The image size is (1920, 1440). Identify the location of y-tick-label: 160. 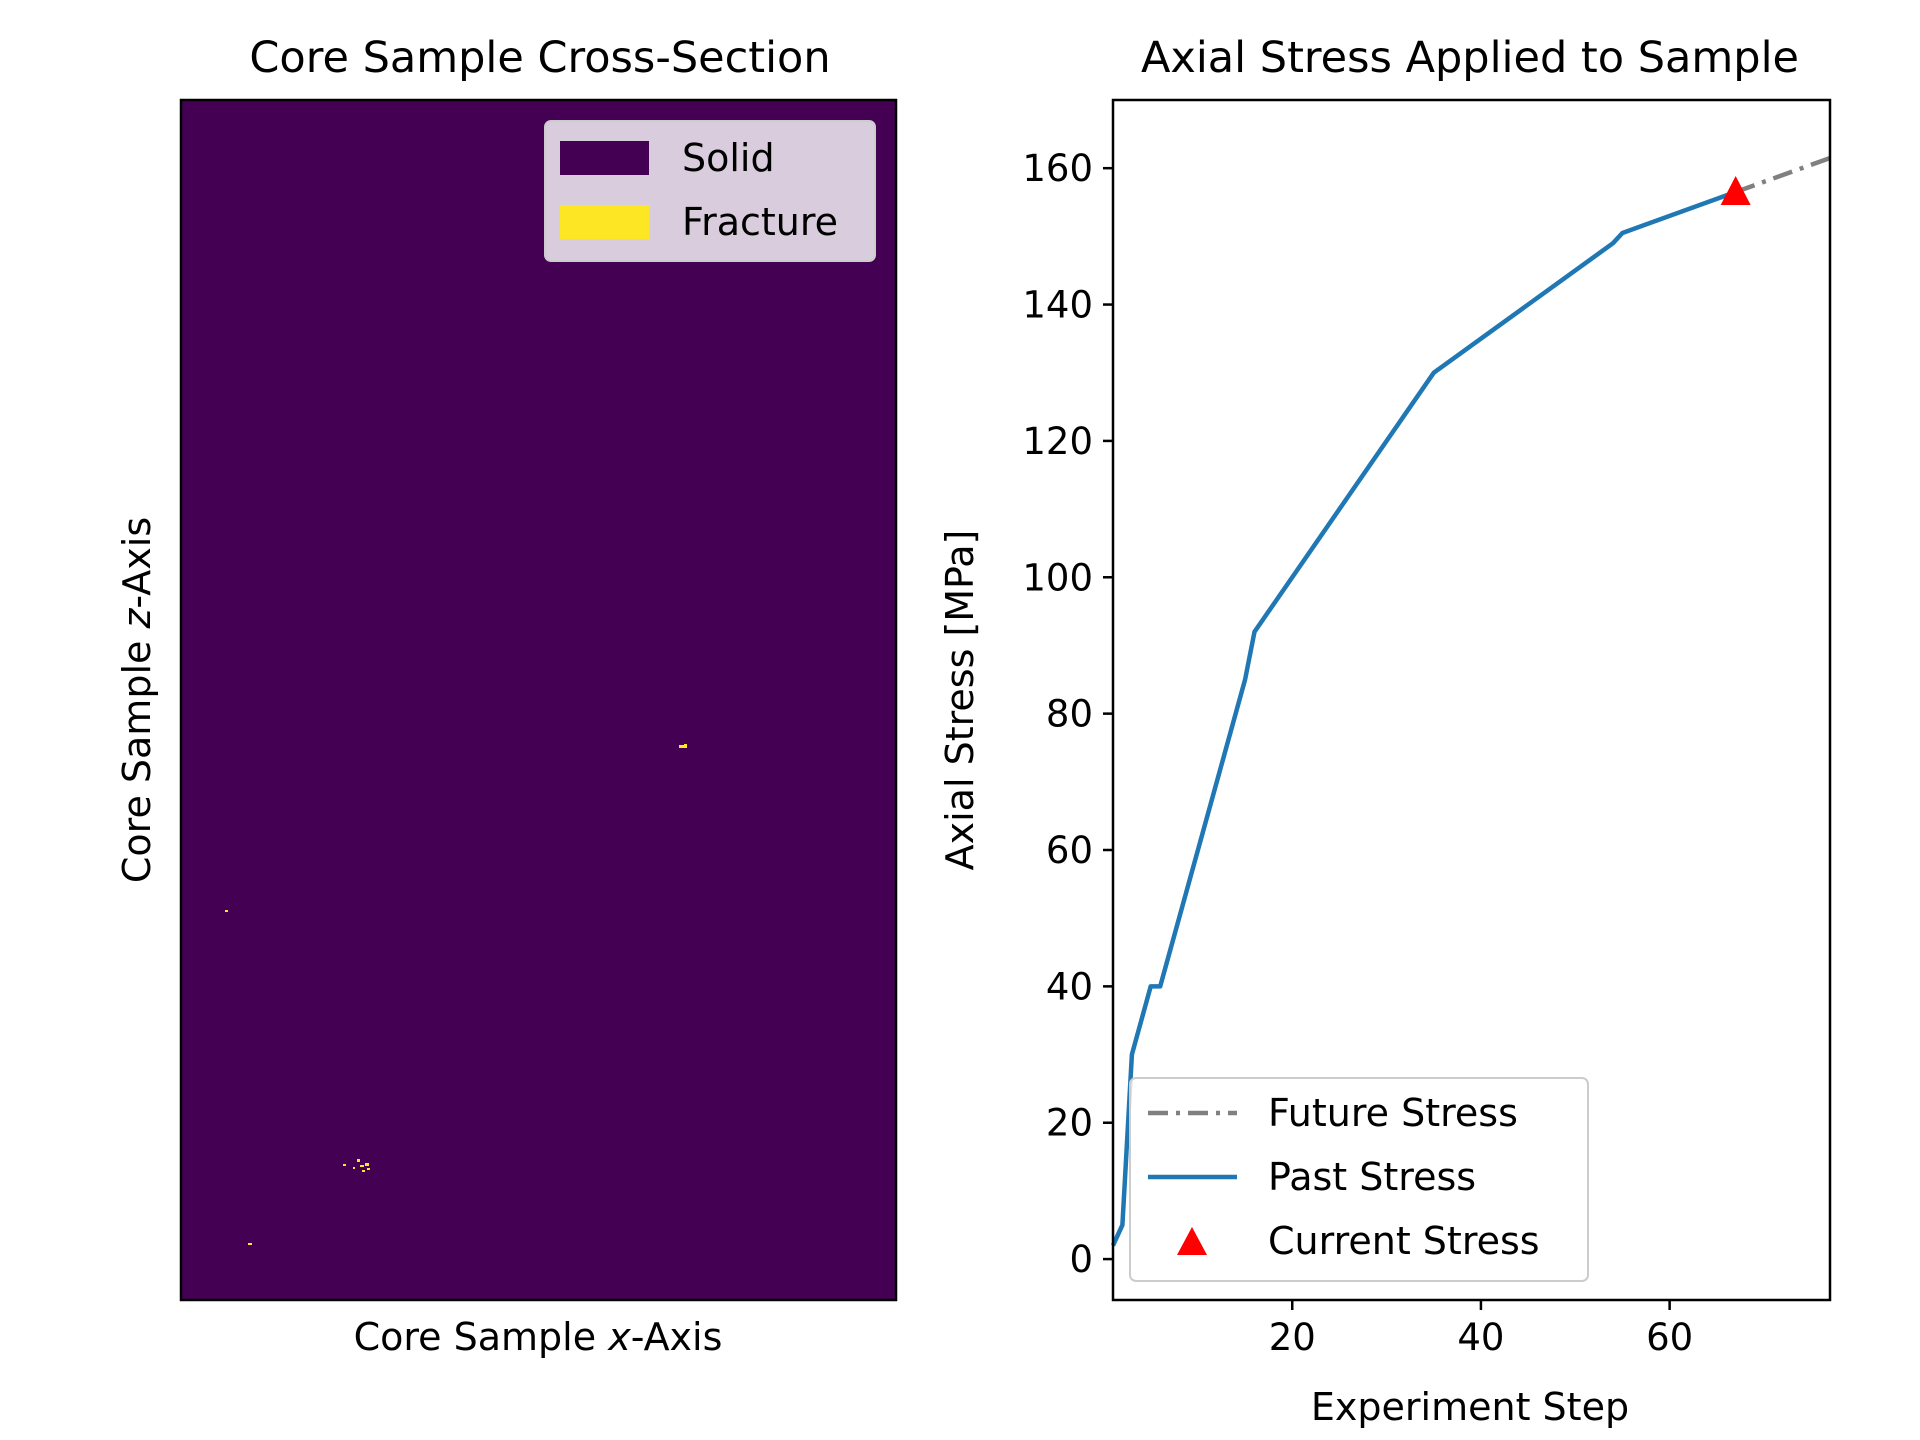
(1057, 168).